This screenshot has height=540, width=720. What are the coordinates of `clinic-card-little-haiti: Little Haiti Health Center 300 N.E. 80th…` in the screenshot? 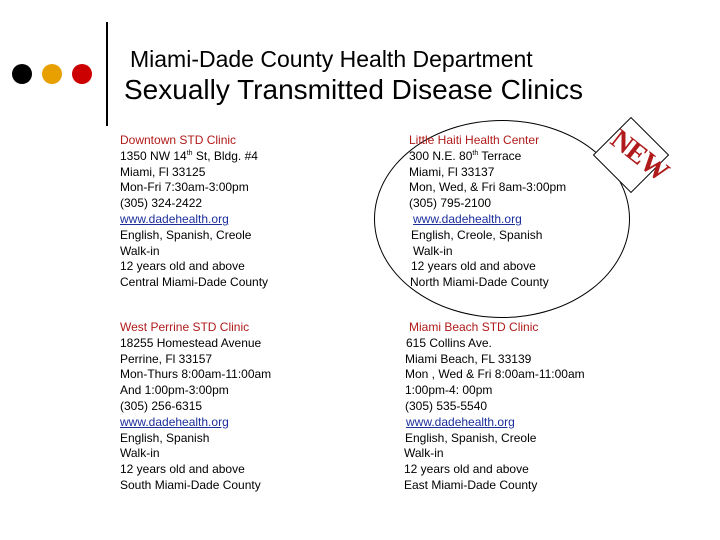 It's located at (487, 212).